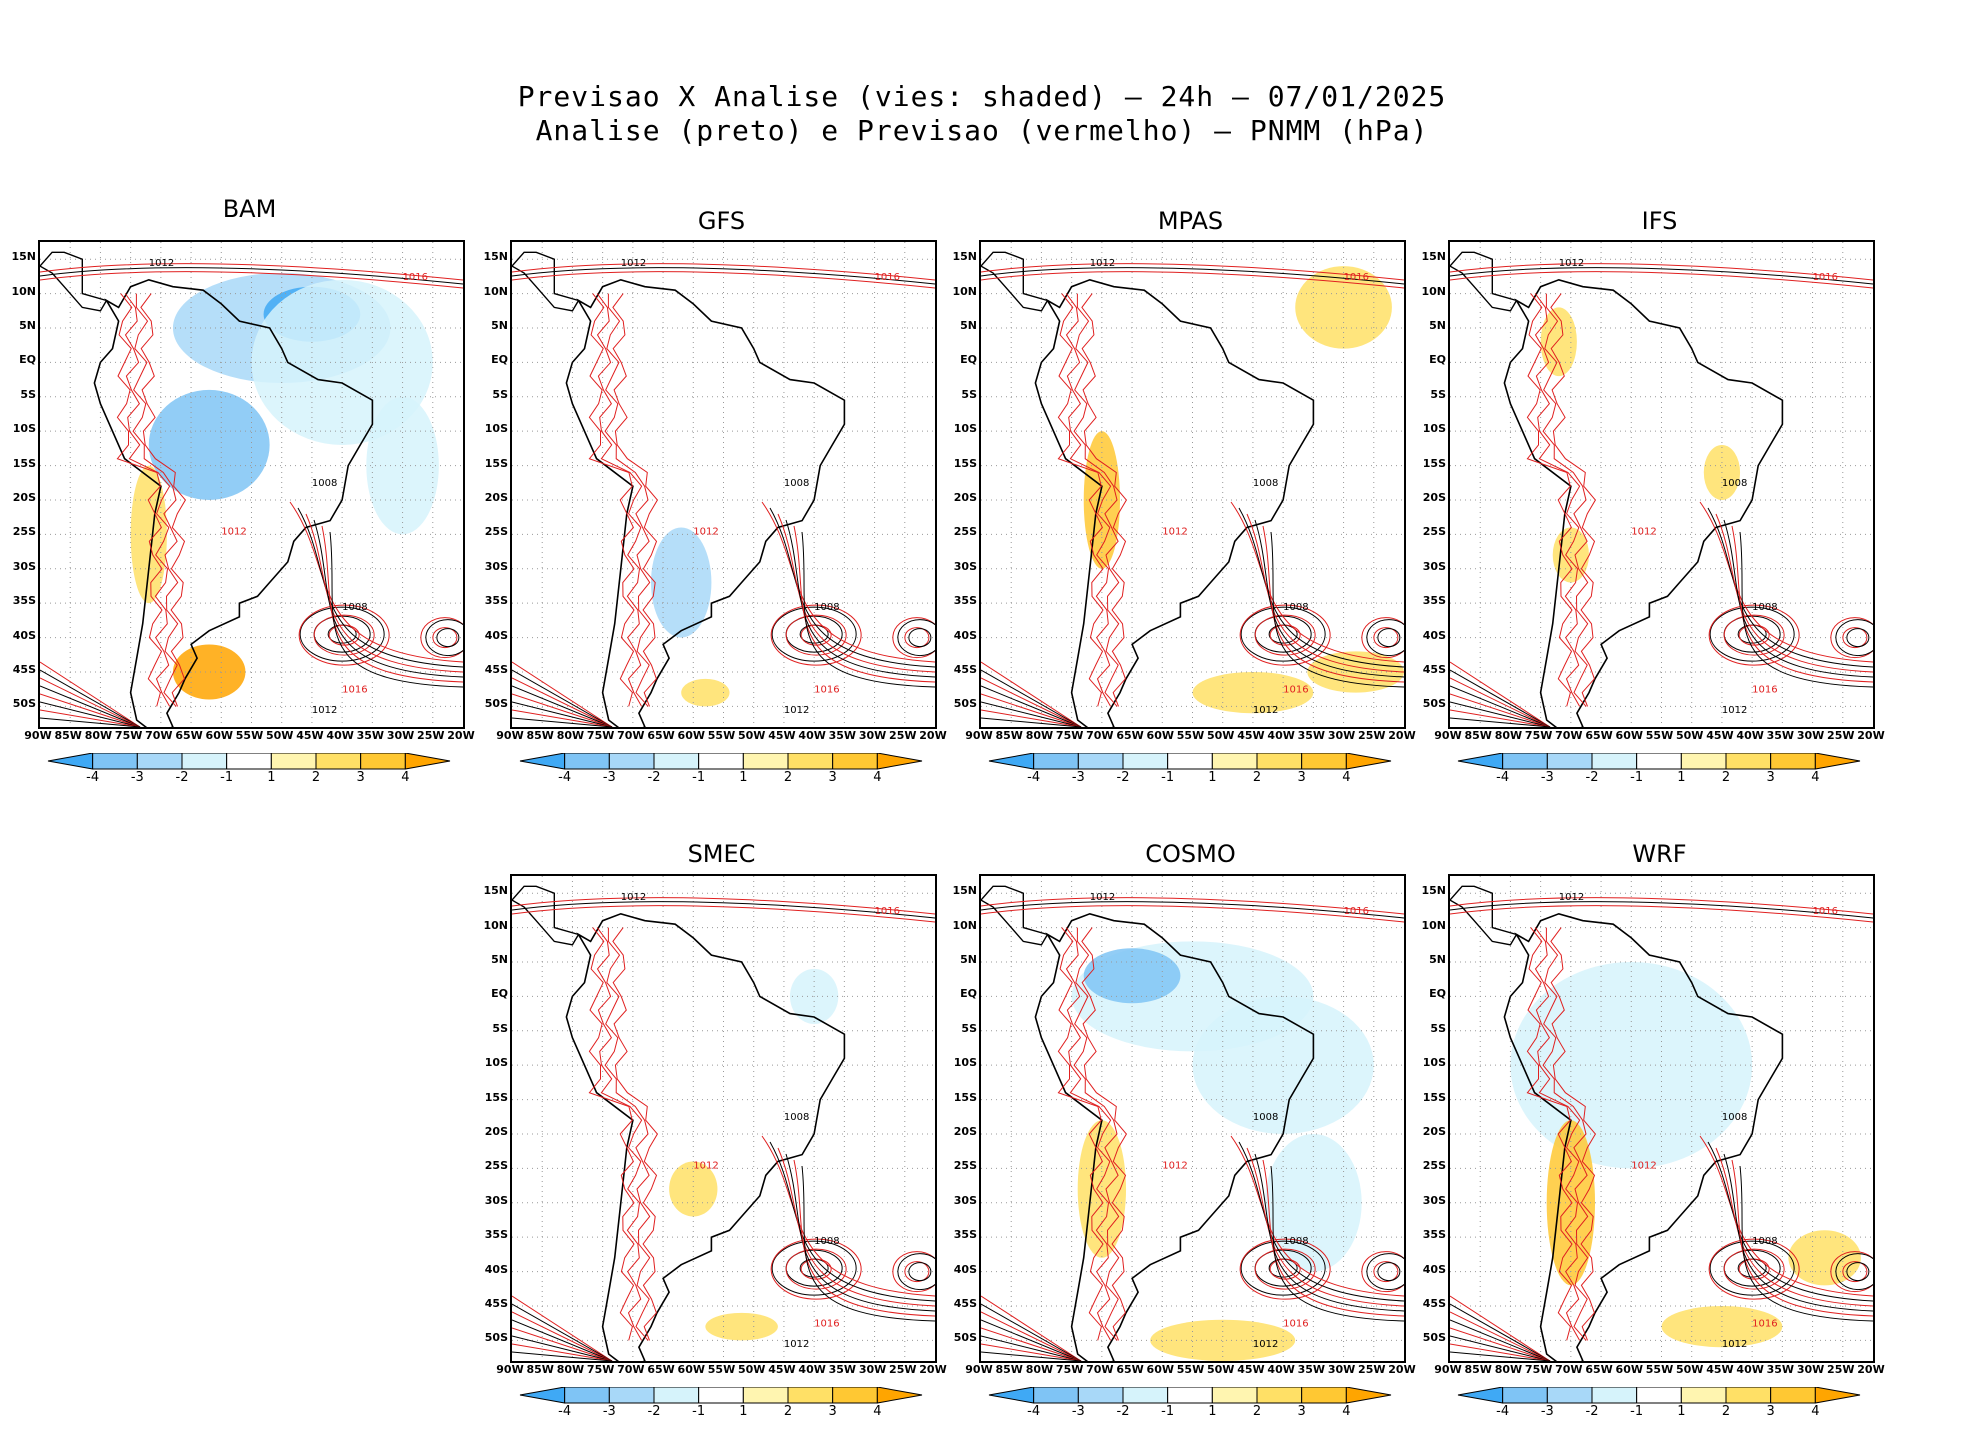 This screenshot has height=1436, width=1964. Describe the element at coordinates (1039, 735) in the screenshot. I see `longitude-tick: 80W` at that location.